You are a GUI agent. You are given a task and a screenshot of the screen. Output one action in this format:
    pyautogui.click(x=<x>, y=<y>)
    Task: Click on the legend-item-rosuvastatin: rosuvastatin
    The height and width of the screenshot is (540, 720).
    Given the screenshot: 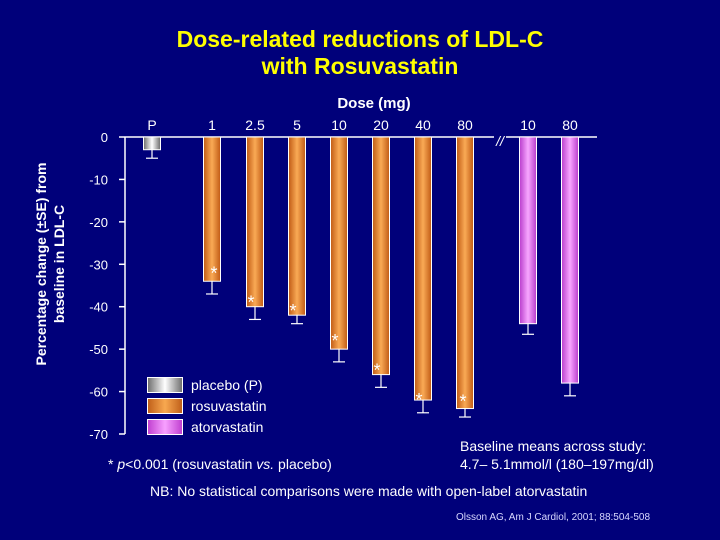 What is the action you would take?
    pyautogui.click(x=206, y=406)
    